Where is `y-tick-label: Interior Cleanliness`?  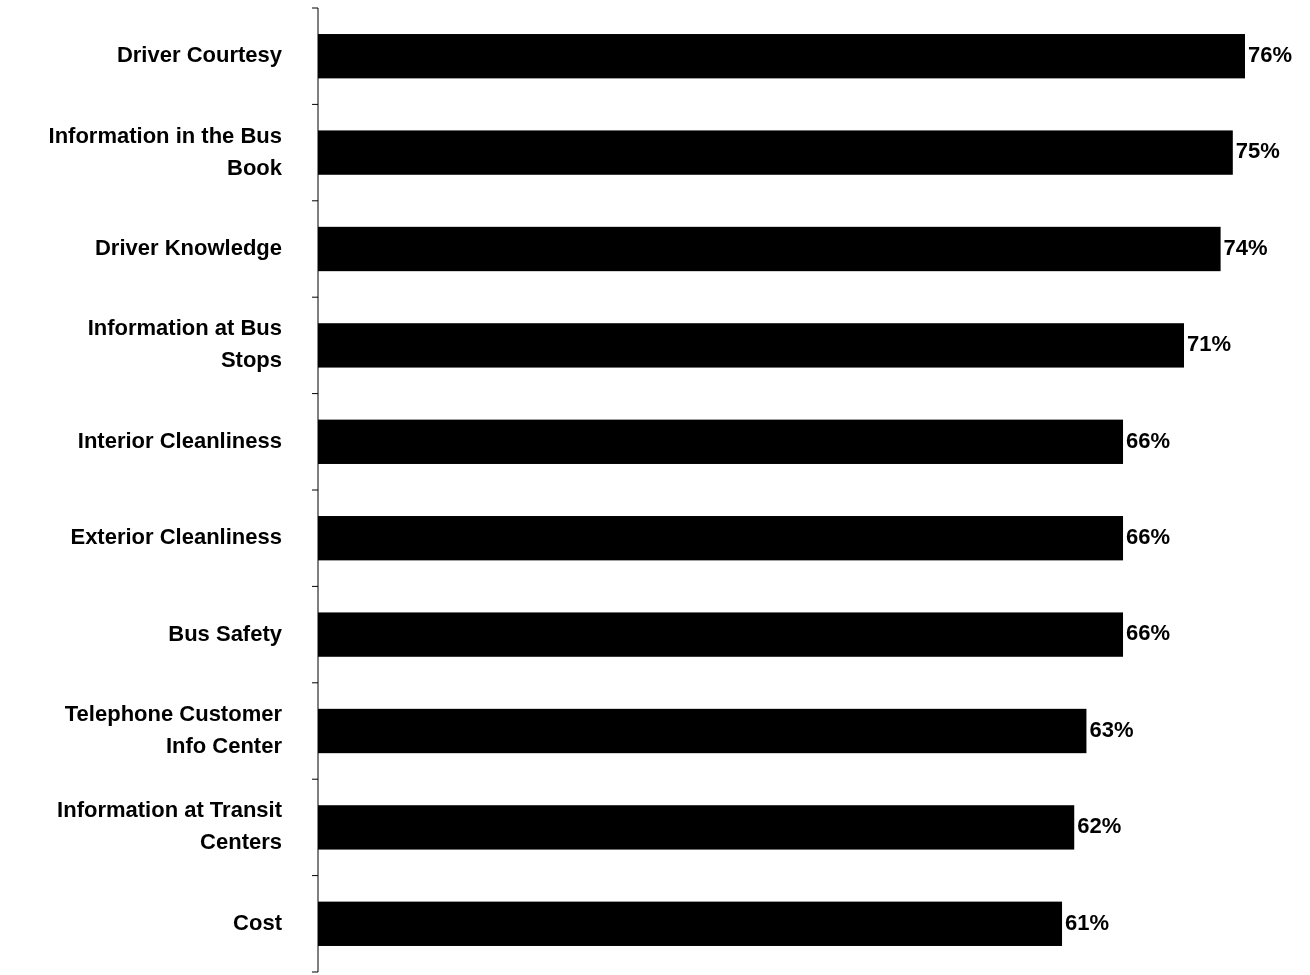 y-tick-label: Interior Cleanliness is located at coordinates (179, 440).